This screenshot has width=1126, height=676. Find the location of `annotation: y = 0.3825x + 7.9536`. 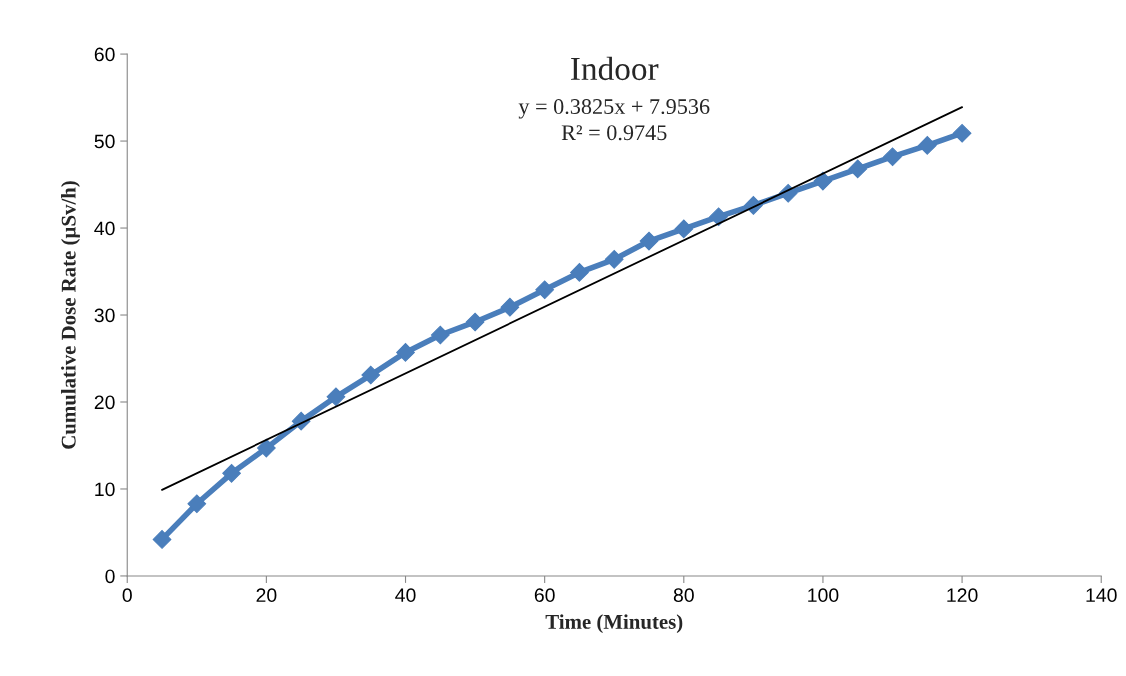

annotation: y = 0.3825x + 7.9536 is located at coordinates (614, 109).